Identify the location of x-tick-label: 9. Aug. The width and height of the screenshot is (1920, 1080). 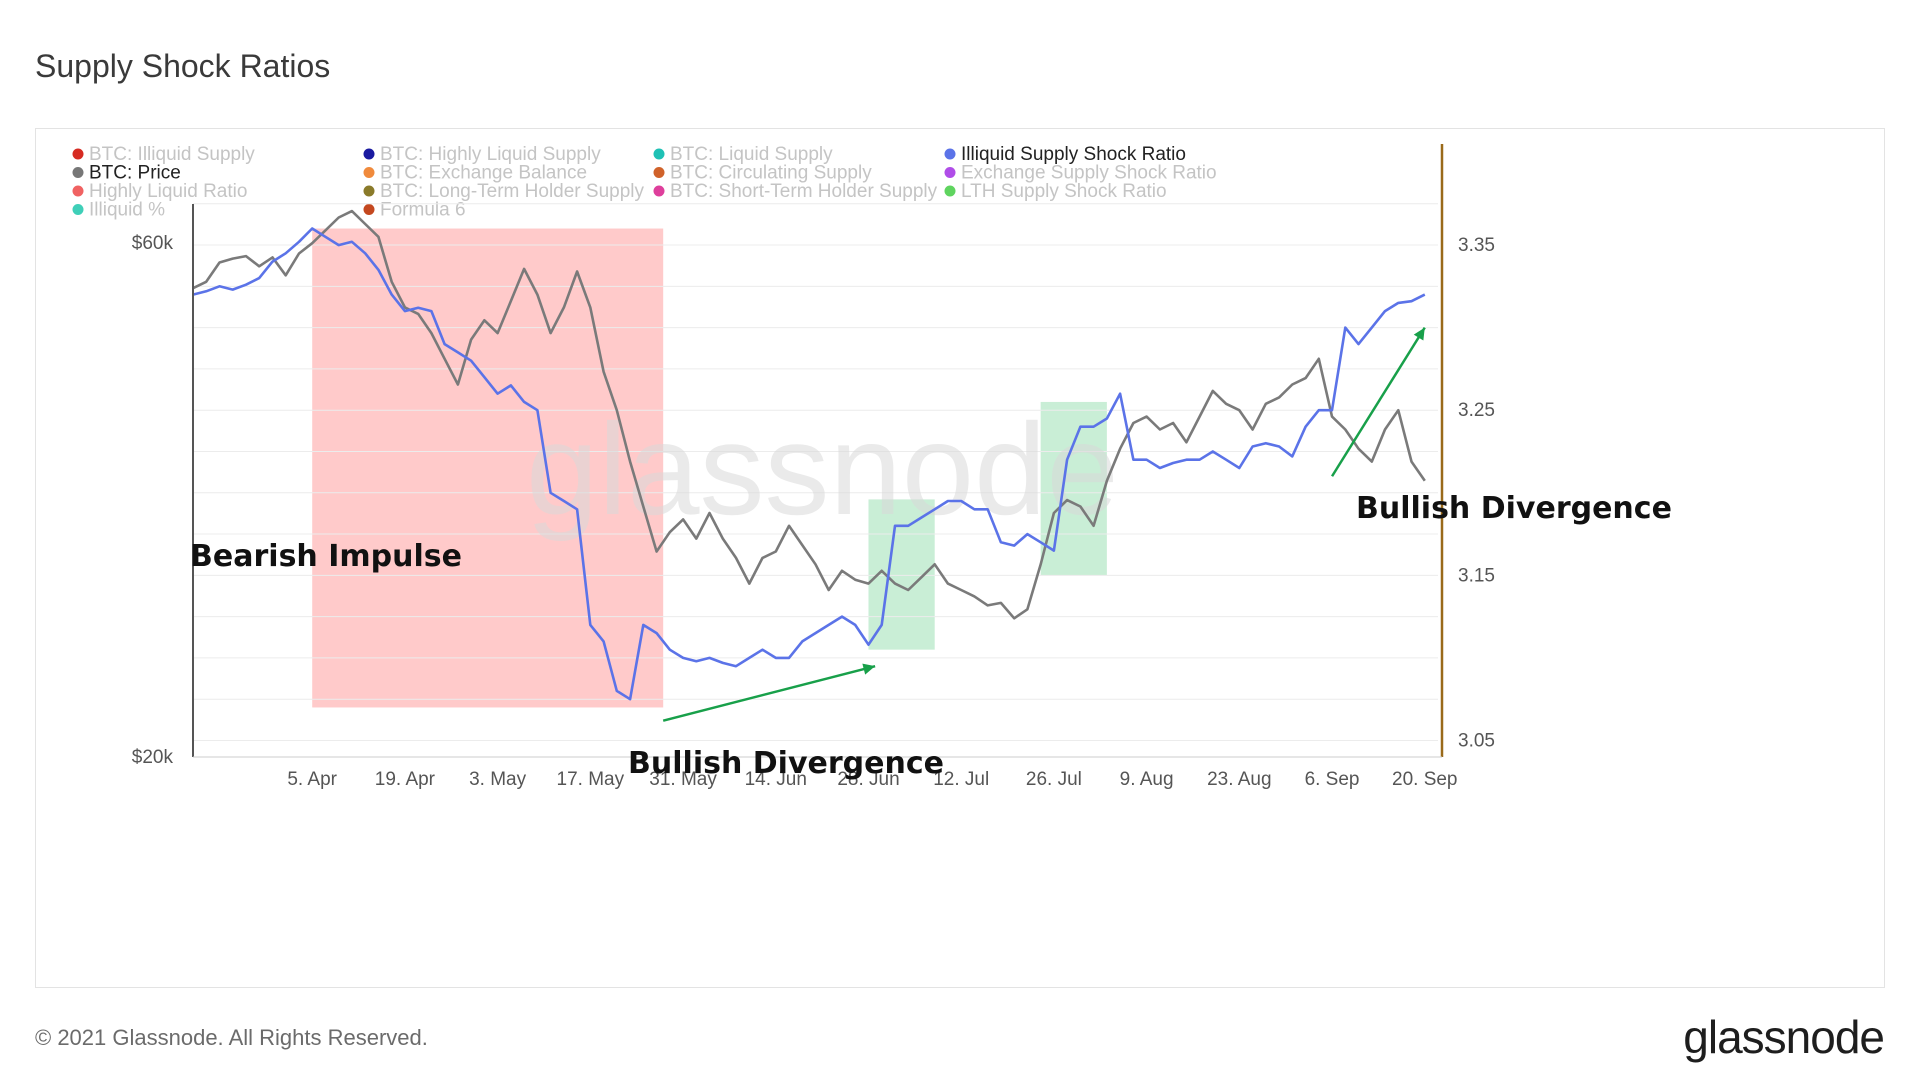
(1147, 779).